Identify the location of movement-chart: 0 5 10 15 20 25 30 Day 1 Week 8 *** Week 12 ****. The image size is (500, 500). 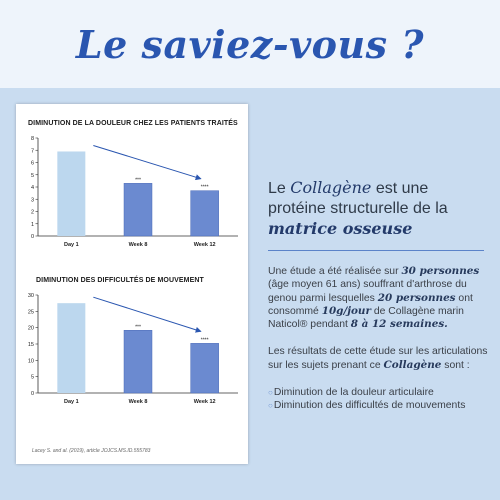
(133, 349).